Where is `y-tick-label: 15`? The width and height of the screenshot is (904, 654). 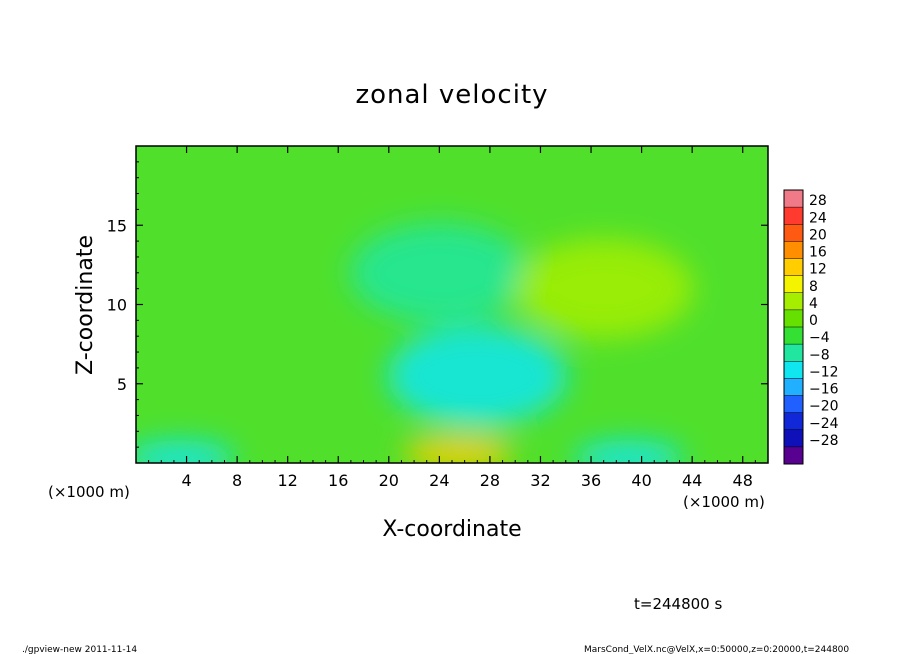
y-tick-label: 15 is located at coordinates (117, 225).